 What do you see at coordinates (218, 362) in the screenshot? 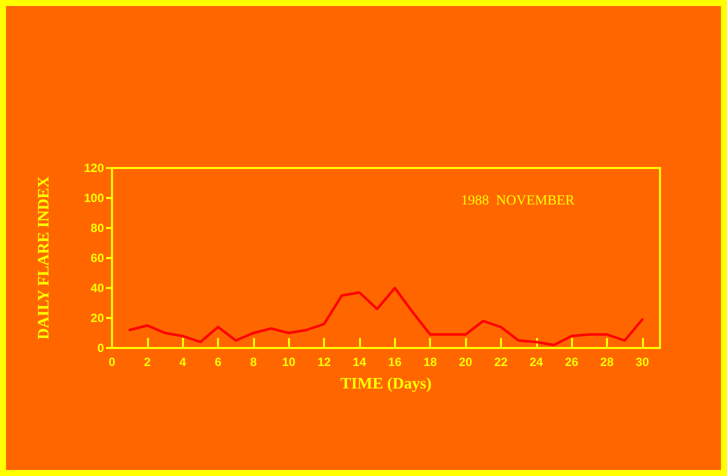
I see `x-tick-label: 6` at bounding box center [218, 362].